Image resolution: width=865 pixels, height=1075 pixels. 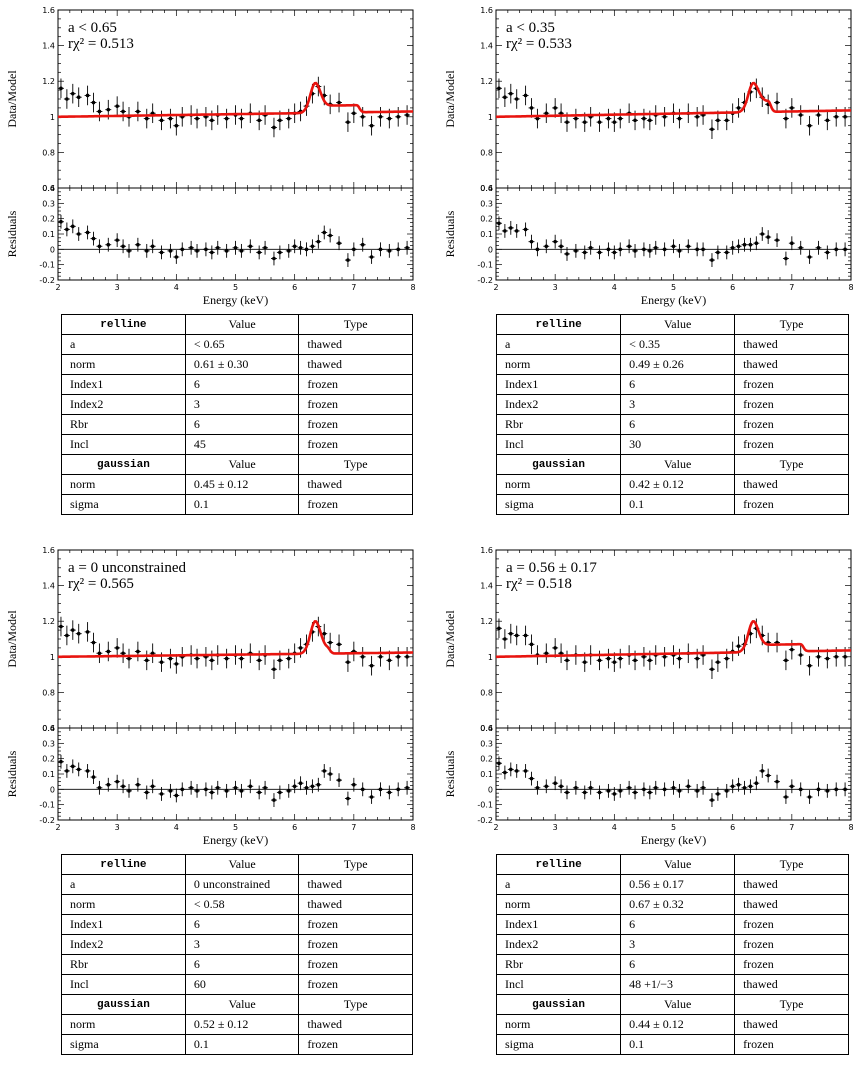 What do you see at coordinates (678, 444) in the screenshot?
I see `parameter-value: 30` at bounding box center [678, 444].